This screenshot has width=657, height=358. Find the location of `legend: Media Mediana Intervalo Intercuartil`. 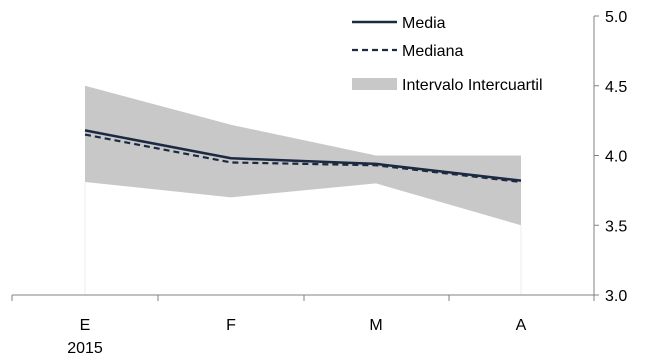

legend: Media Mediana Intervalo Intercuartil is located at coordinates (447, 54).